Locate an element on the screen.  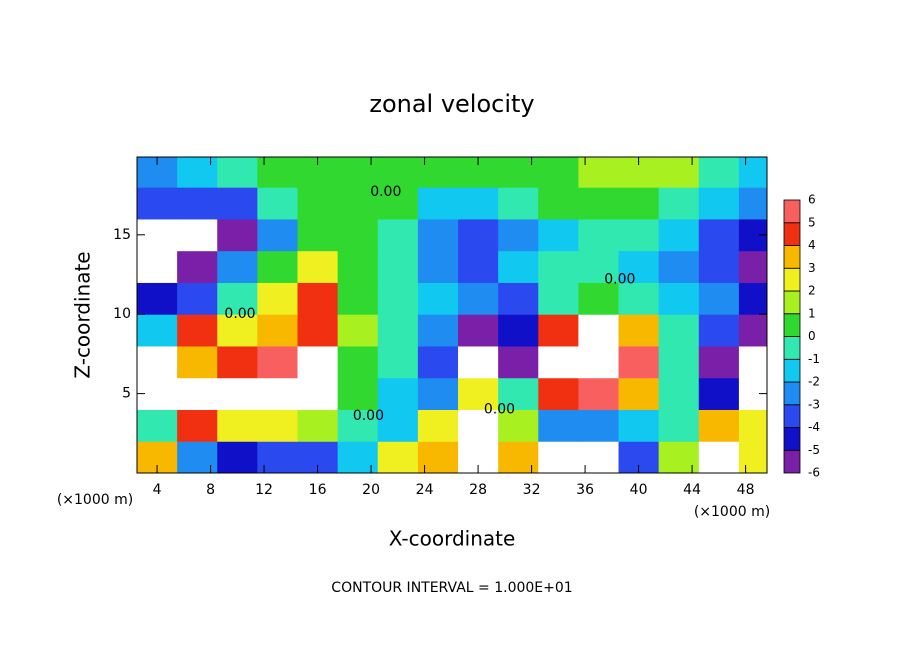
x-unit: (×1000 m) is located at coordinates (732, 512).